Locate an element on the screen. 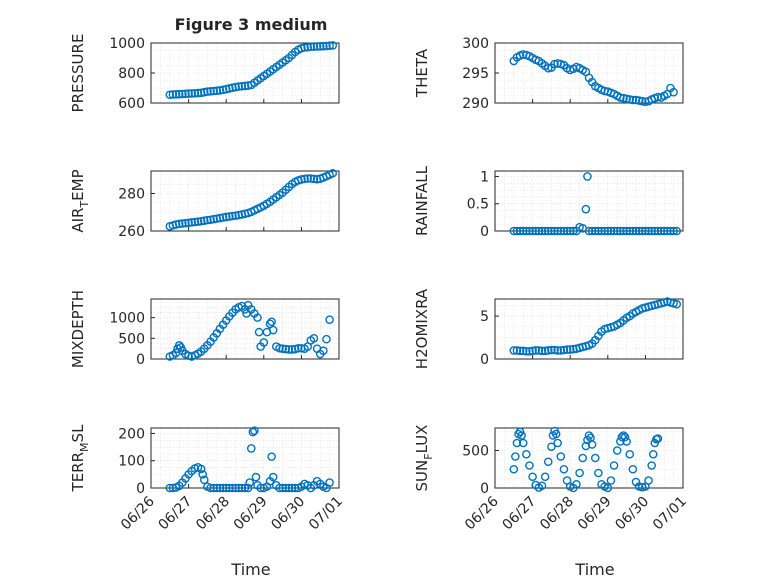 The height and width of the screenshot is (583, 778). rainfall-ylabel: RAINFALL is located at coordinates (422, 200).